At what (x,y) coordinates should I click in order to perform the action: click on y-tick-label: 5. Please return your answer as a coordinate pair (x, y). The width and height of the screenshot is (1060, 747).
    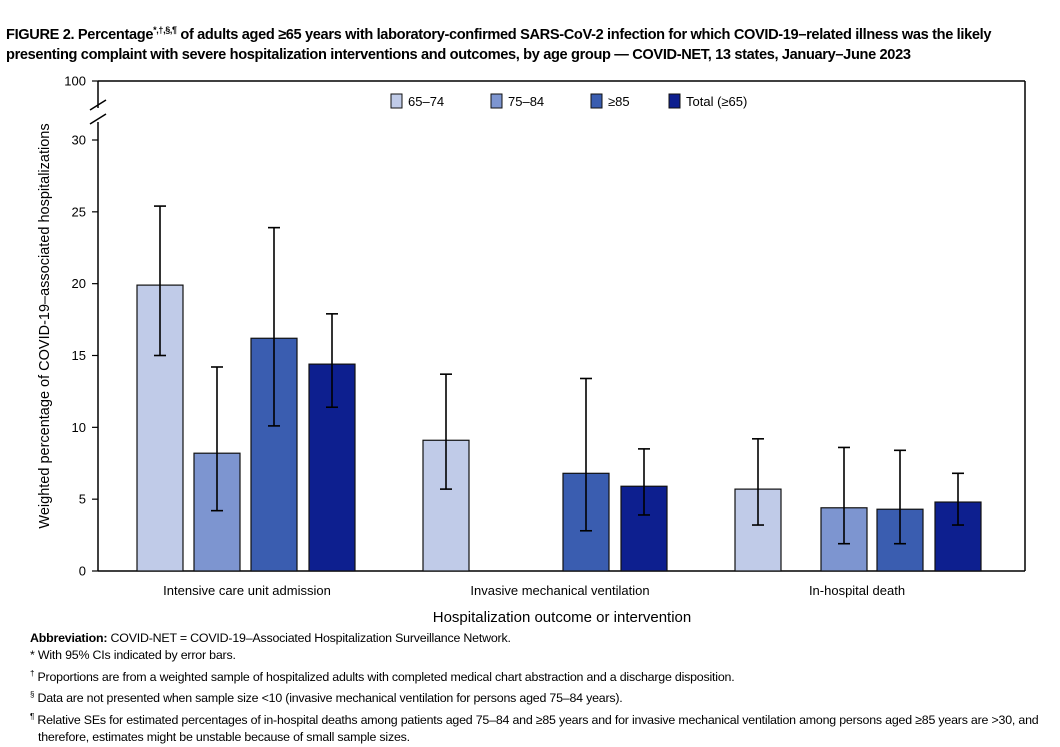
    Looking at the image, I should click on (82, 499).